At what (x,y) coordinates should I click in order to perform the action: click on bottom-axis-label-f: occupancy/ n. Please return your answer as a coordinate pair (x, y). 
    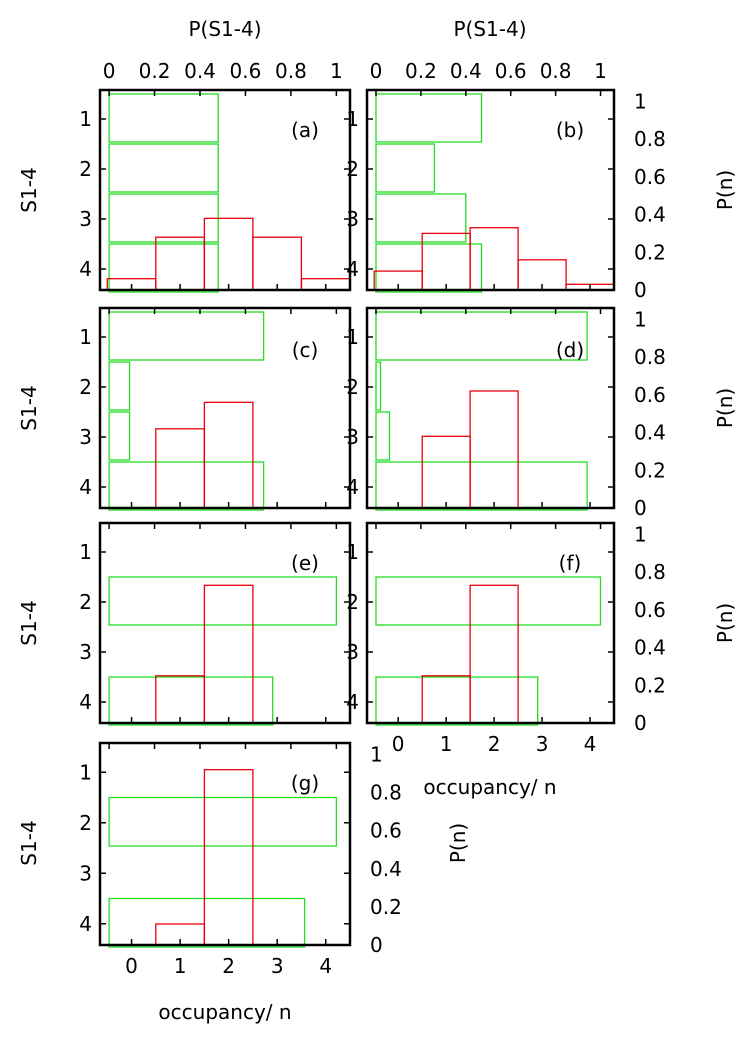
    Looking at the image, I should click on (489, 787).